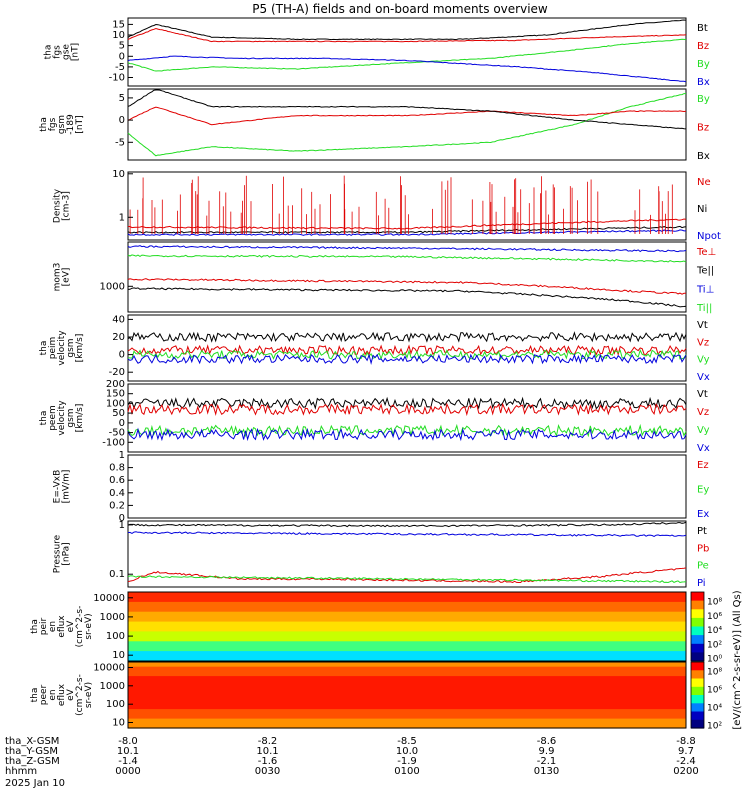 The height and width of the screenshot is (804, 750). Describe the element at coordinates (705, 271) in the screenshot. I see `legend-Te||: Te||` at that location.